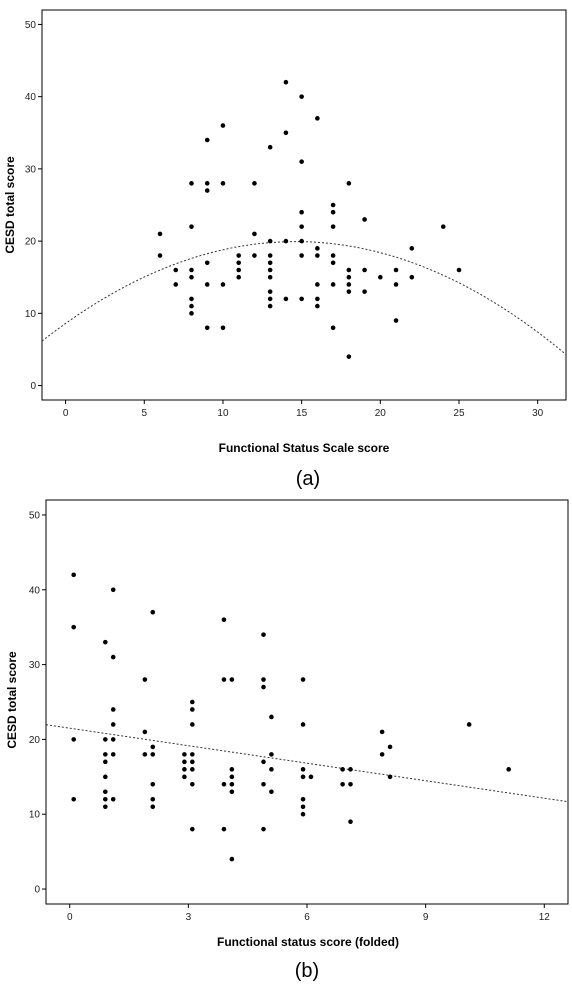 The image size is (572, 989). What do you see at coordinates (223, 413) in the screenshot?
I see `x-tick-label: 10` at bounding box center [223, 413].